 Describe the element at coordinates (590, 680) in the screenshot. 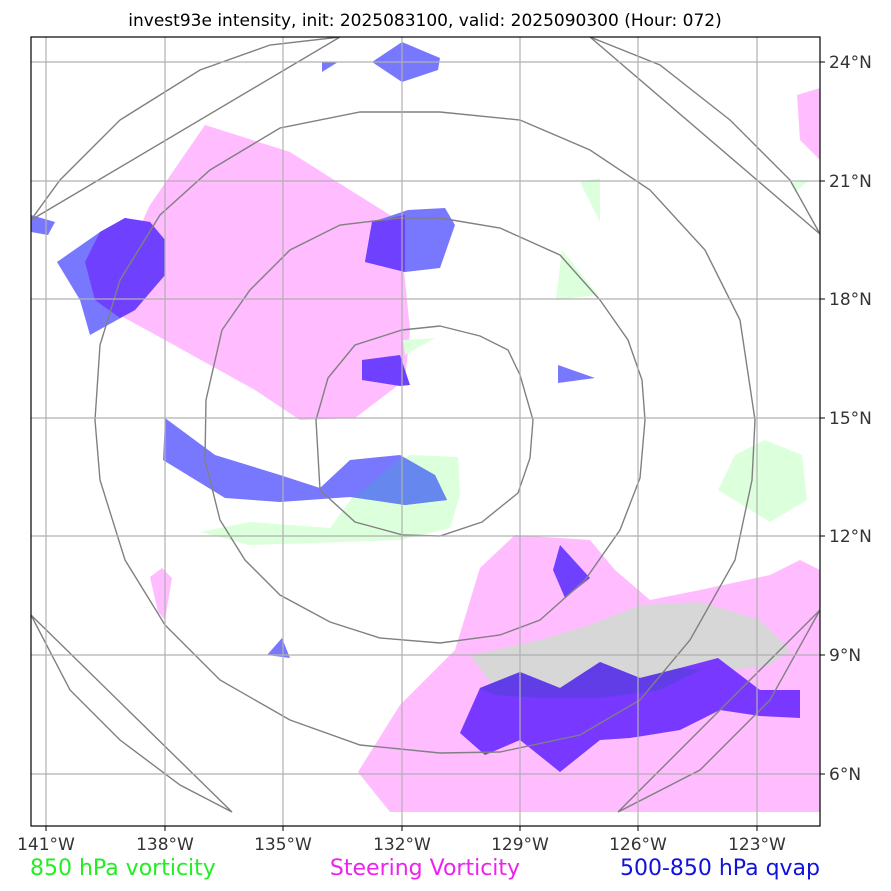

I see `qvap-region-south-overlap` at that location.